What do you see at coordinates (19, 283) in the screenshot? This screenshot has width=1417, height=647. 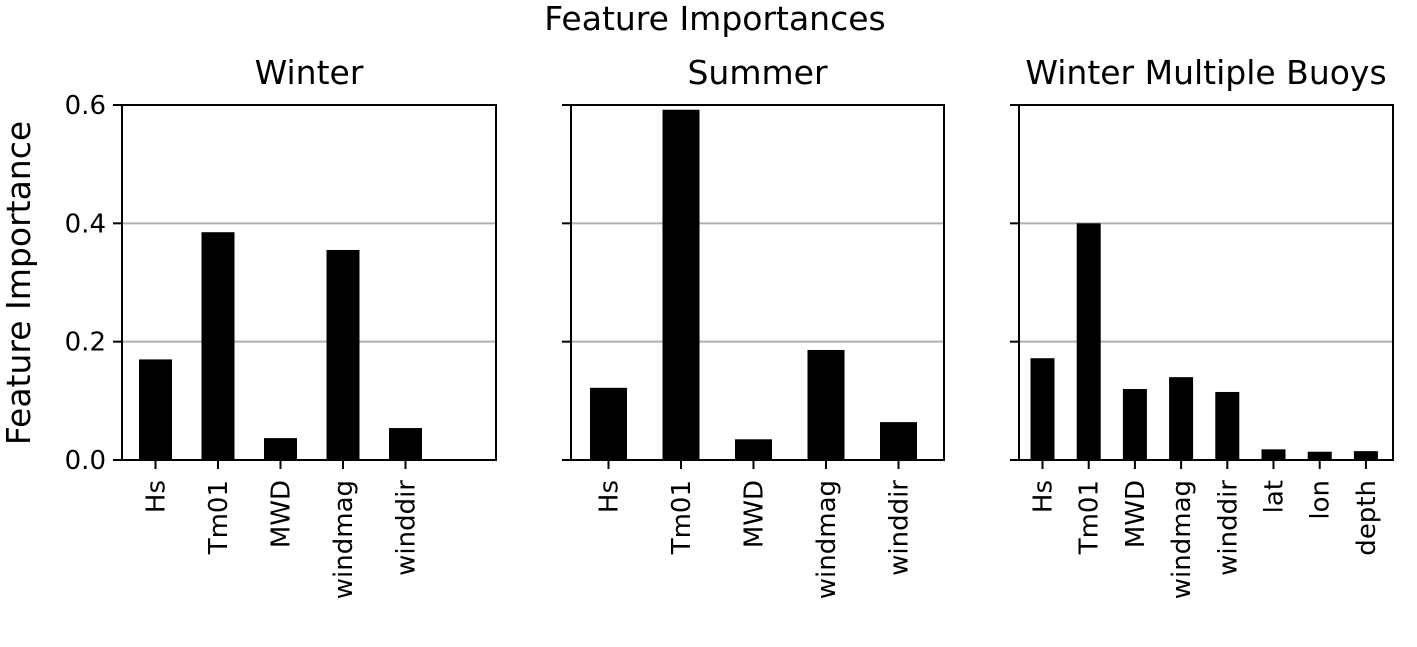 I see `y-axis-label: Feature Importance` at bounding box center [19, 283].